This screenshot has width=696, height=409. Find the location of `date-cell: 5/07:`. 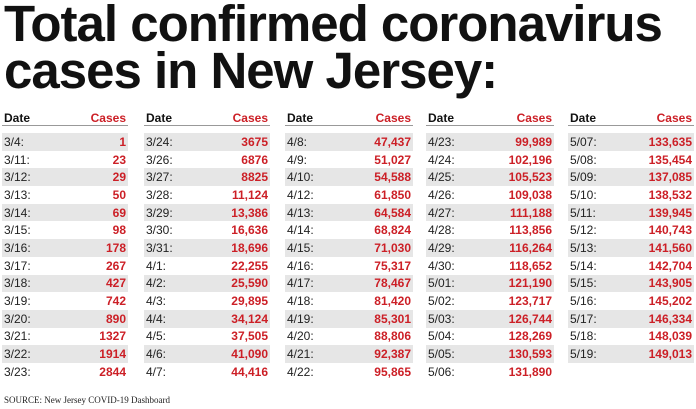

date-cell: 5/07: is located at coordinates (583, 141).